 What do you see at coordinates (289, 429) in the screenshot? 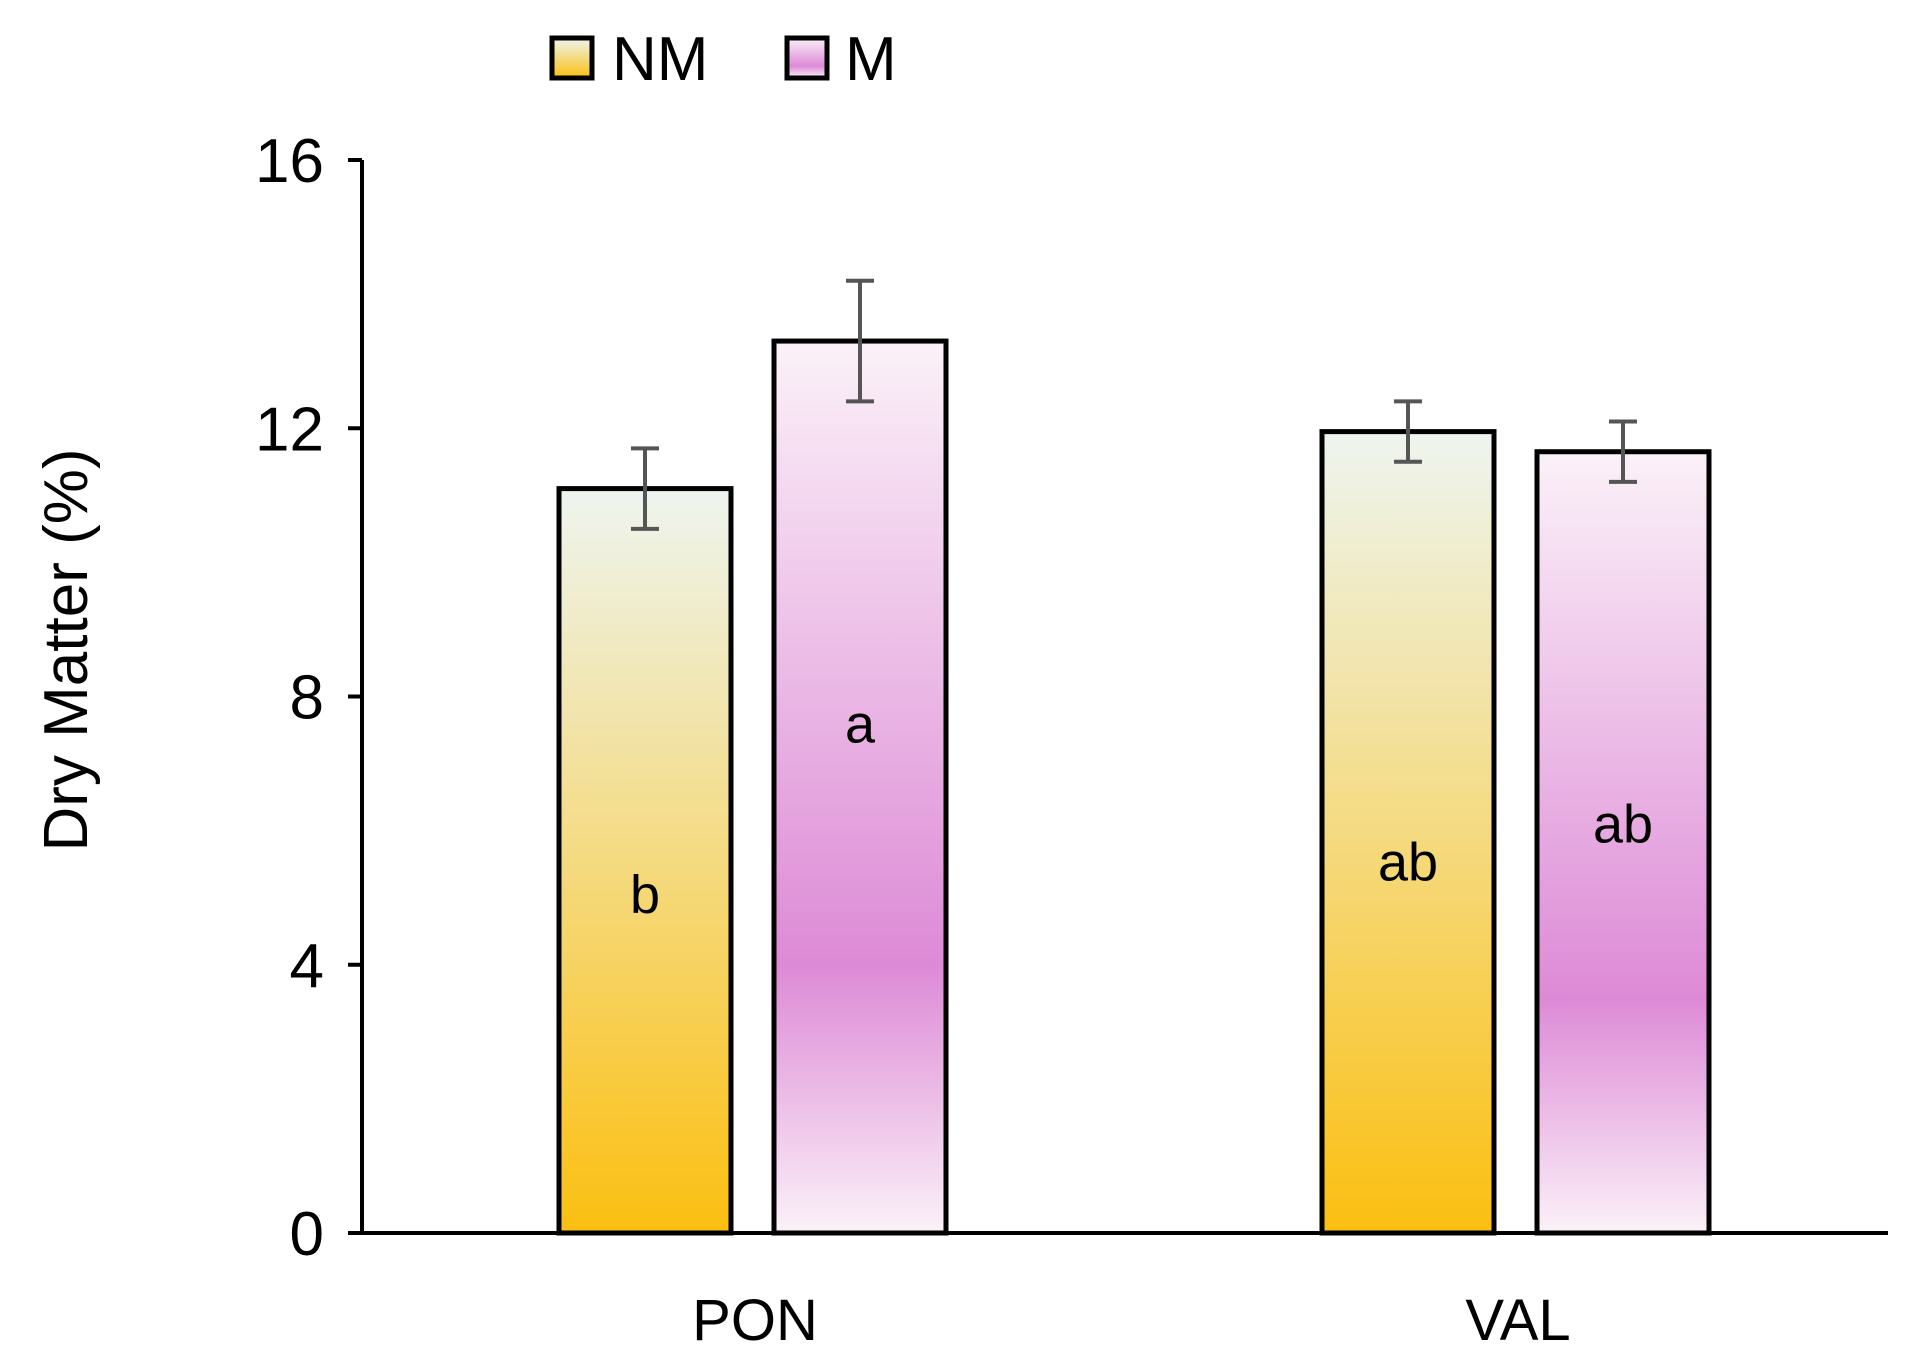
I see `y-tick-label-12: 12` at bounding box center [289, 429].